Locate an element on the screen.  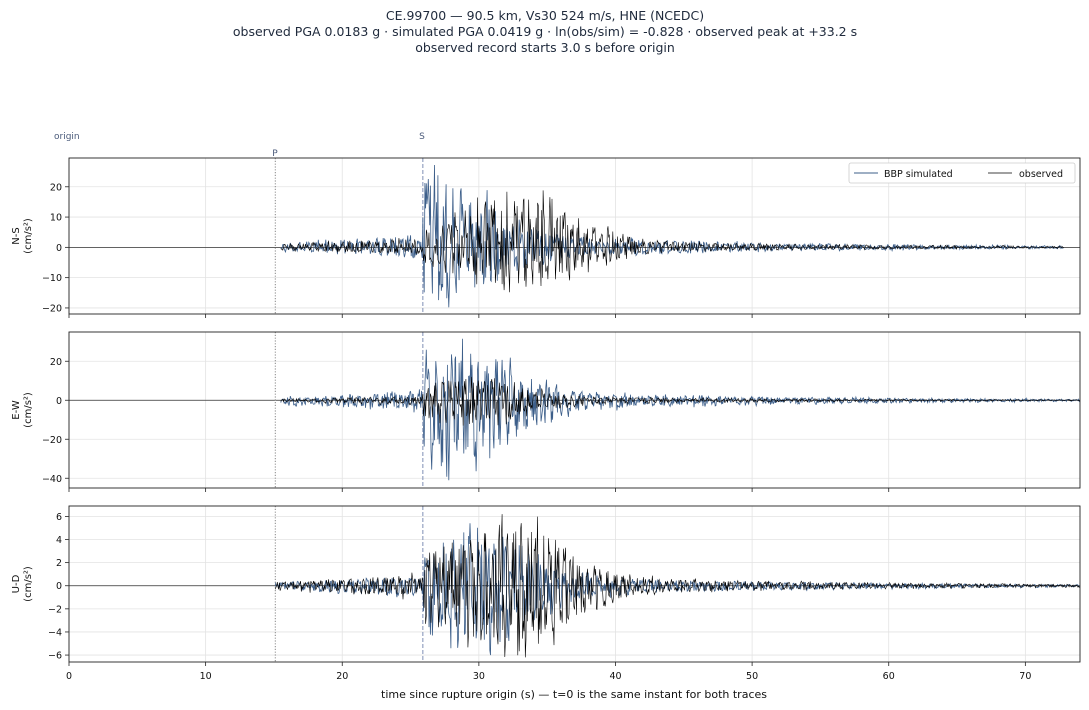
y-tick-label-ns: −10 is located at coordinates (52, 278).